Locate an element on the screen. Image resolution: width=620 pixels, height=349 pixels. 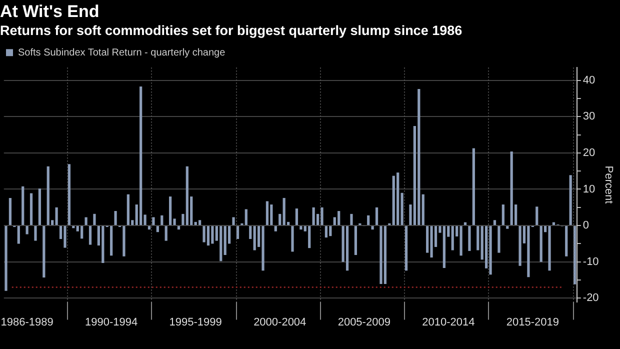
legend-label: Softs Subindex Total Return - quarterly change is located at coordinates (122, 52).